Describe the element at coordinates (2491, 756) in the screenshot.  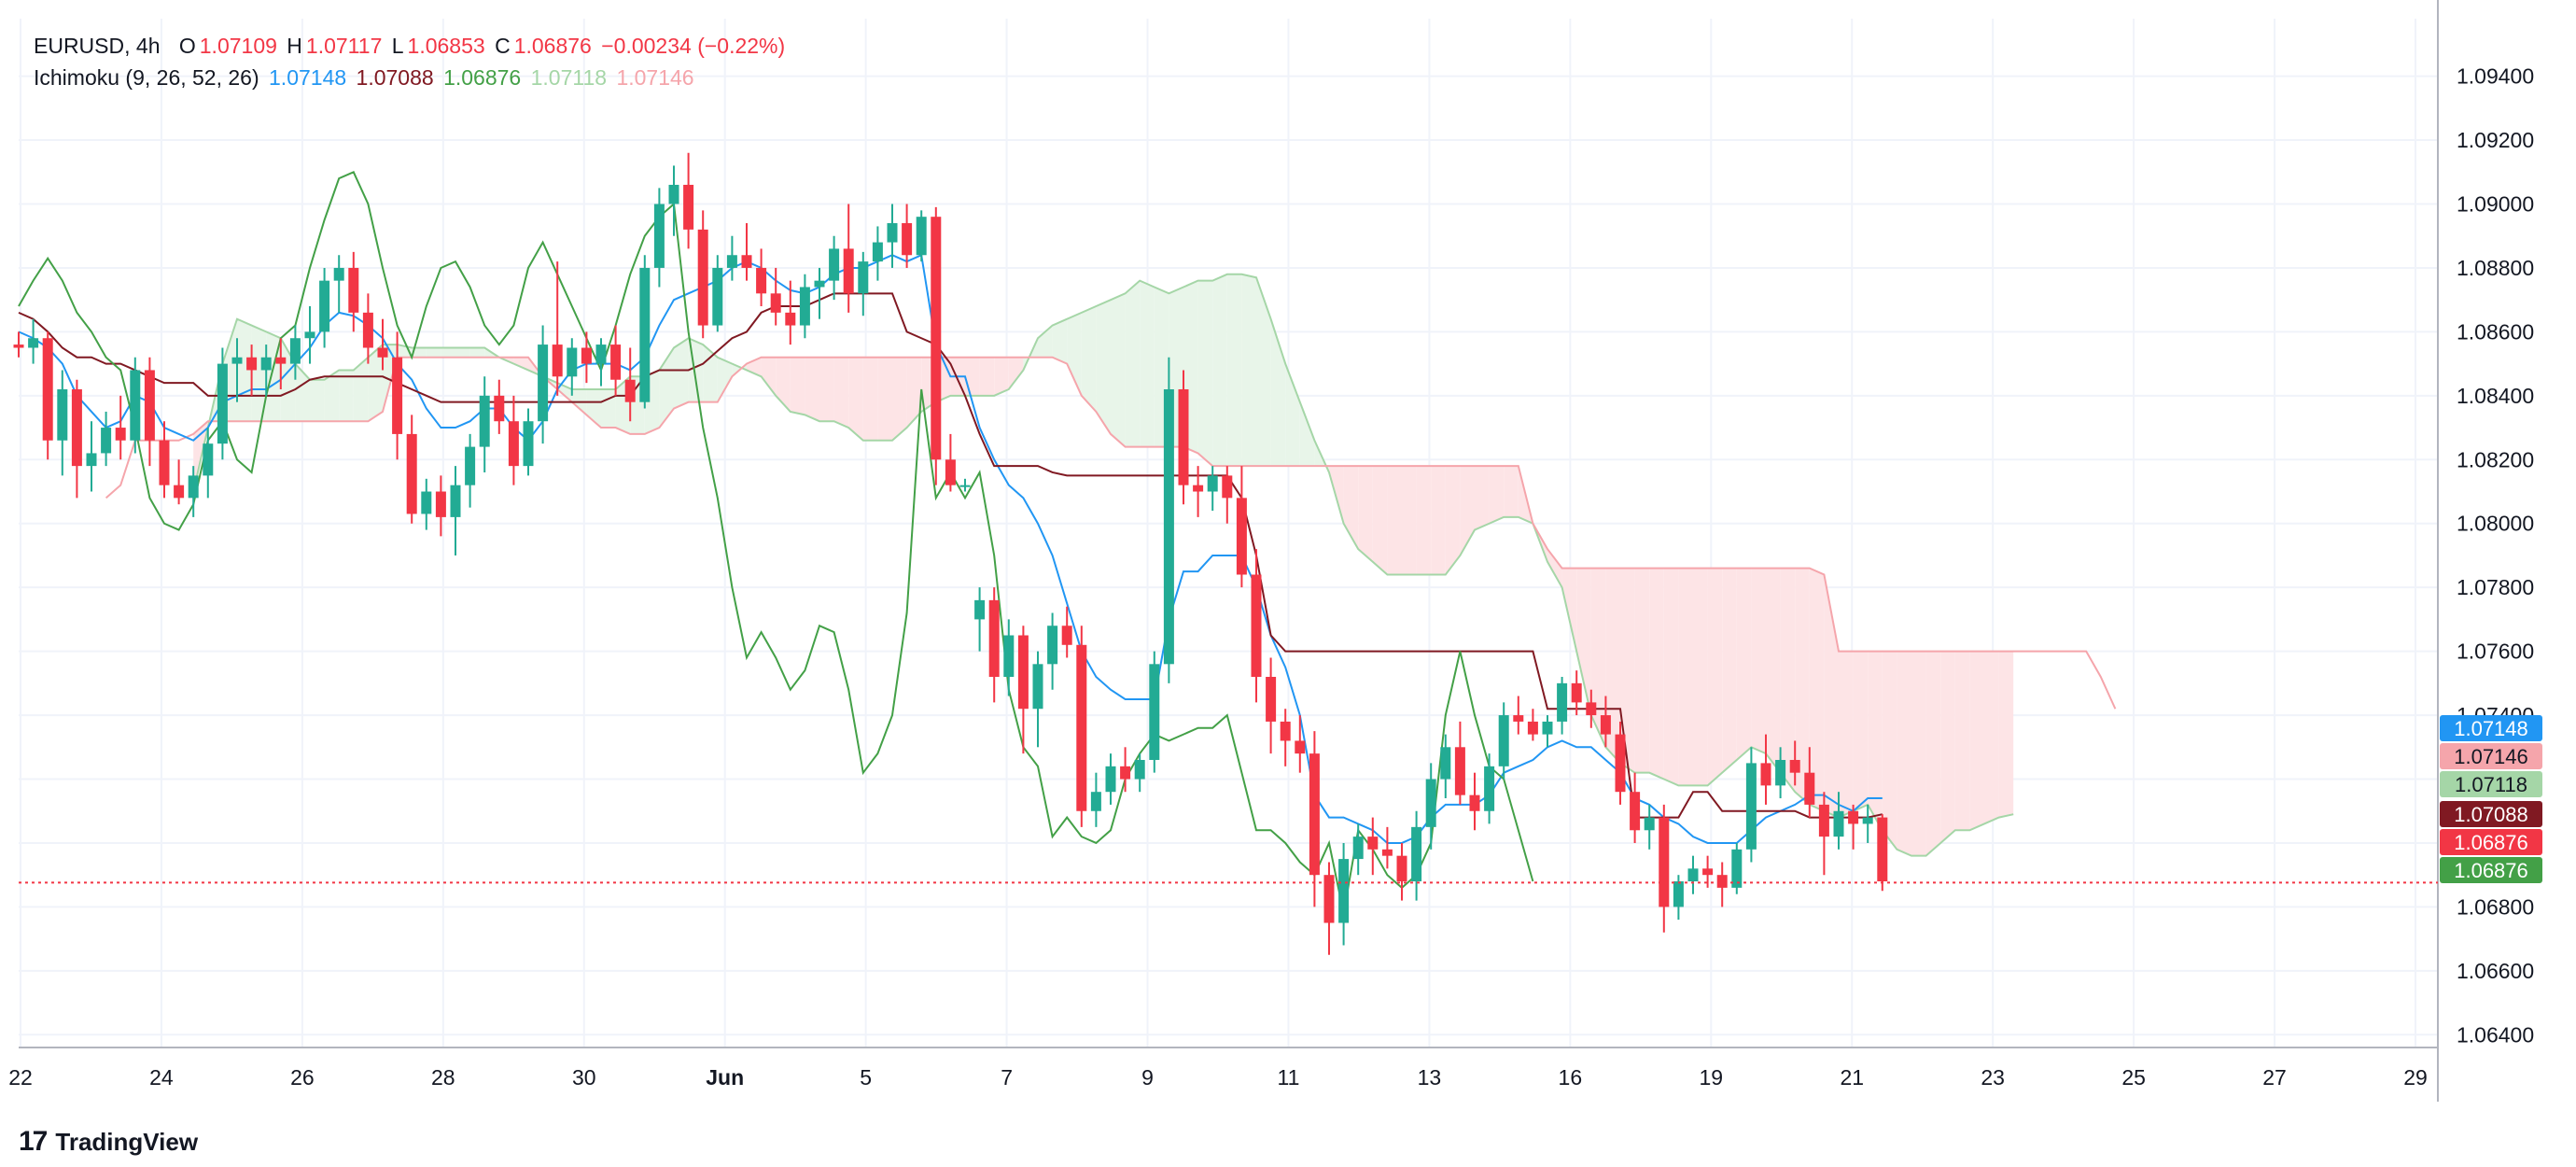
I see `price-tag-label: 1.07146` at that location.